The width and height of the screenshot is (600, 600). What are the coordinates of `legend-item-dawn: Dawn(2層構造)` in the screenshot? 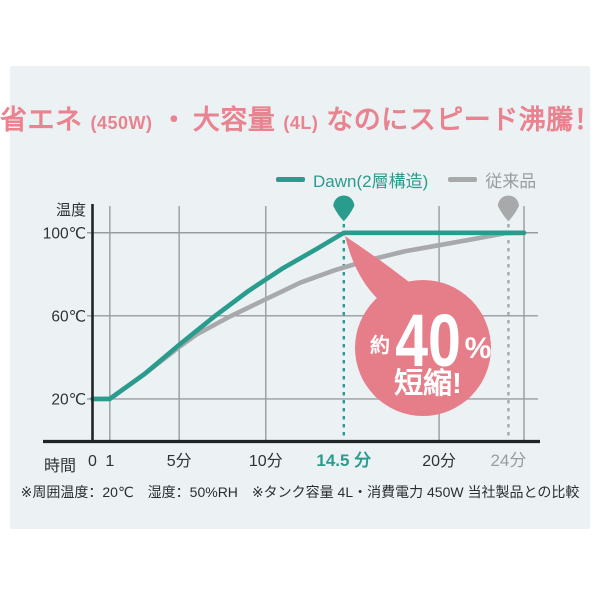 It's located at (352, 179).